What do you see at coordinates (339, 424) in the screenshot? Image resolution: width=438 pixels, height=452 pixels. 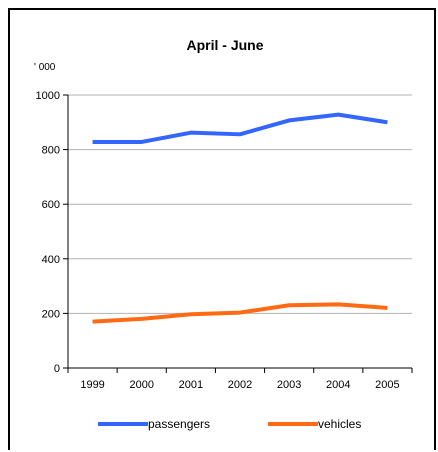 I see `legend-label-vehicles: vehicles` at bounding box center [339, 424].